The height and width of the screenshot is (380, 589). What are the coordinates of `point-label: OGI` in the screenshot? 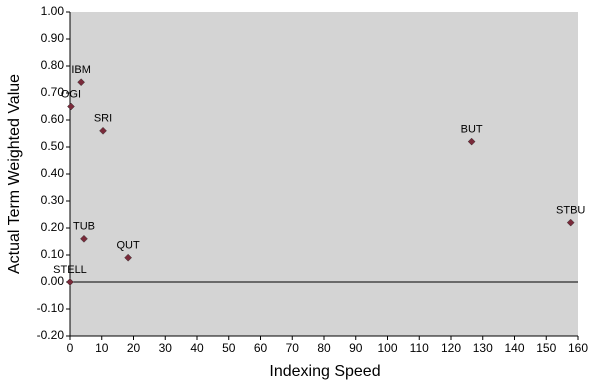 It's located at (71, 94).